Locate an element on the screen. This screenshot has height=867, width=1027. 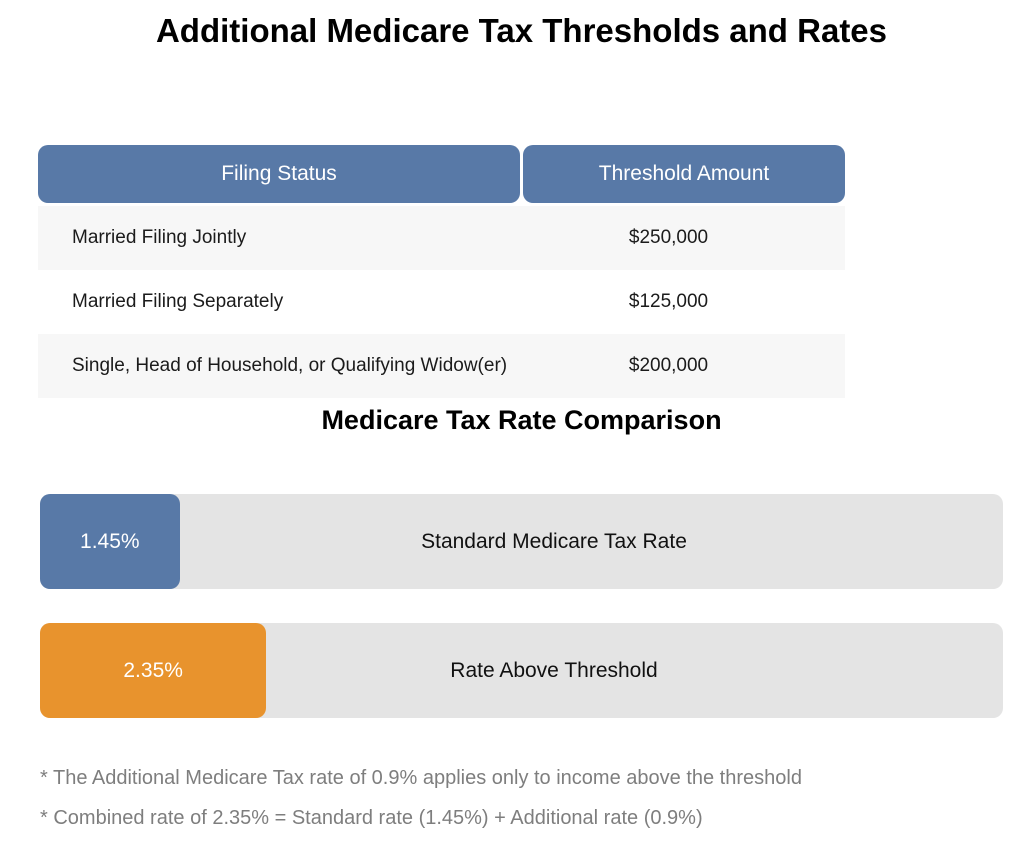
bar-label: Rate Above Threshold is located at coordinates (554, 670).